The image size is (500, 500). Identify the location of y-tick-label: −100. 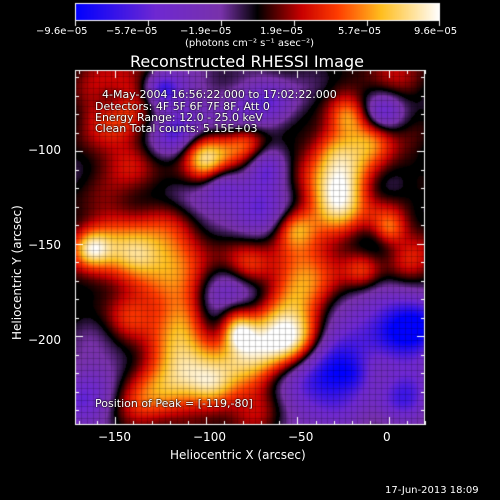
(44, 150).